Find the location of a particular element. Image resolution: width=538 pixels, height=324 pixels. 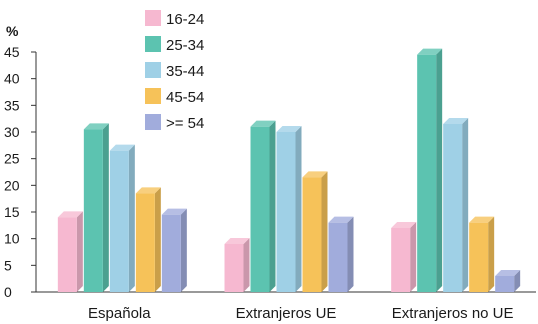

legend-label: 35-44 is located at coordinates (185, 71).